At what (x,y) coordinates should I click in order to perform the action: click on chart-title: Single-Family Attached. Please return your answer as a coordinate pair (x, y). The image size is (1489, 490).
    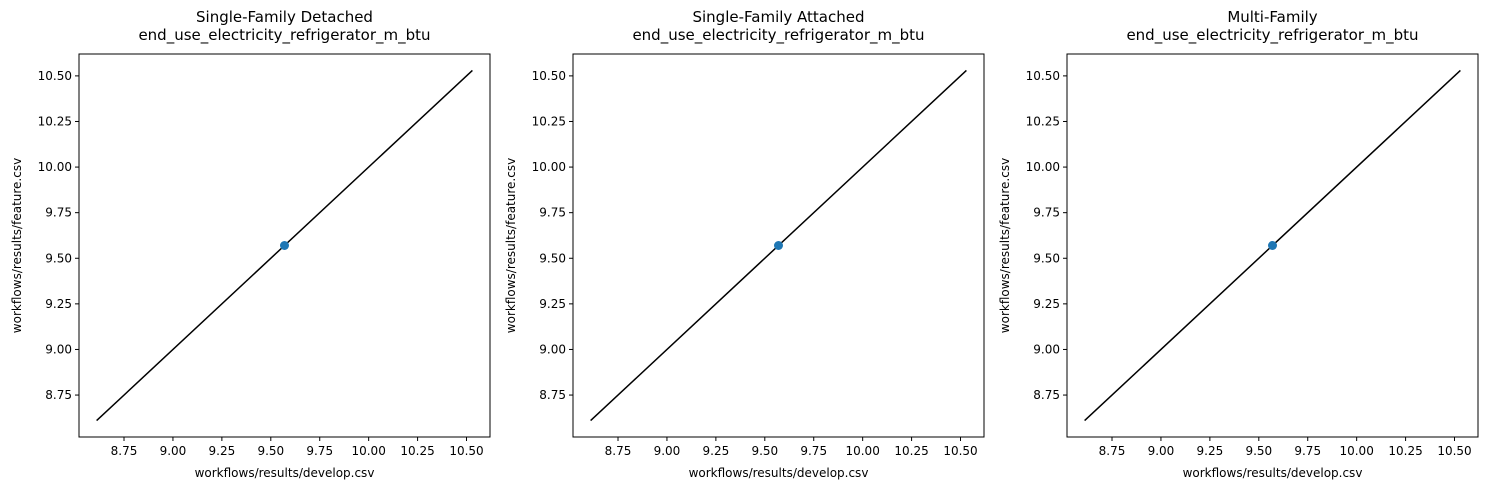
    Looking at the image, I should click on (778, 17).